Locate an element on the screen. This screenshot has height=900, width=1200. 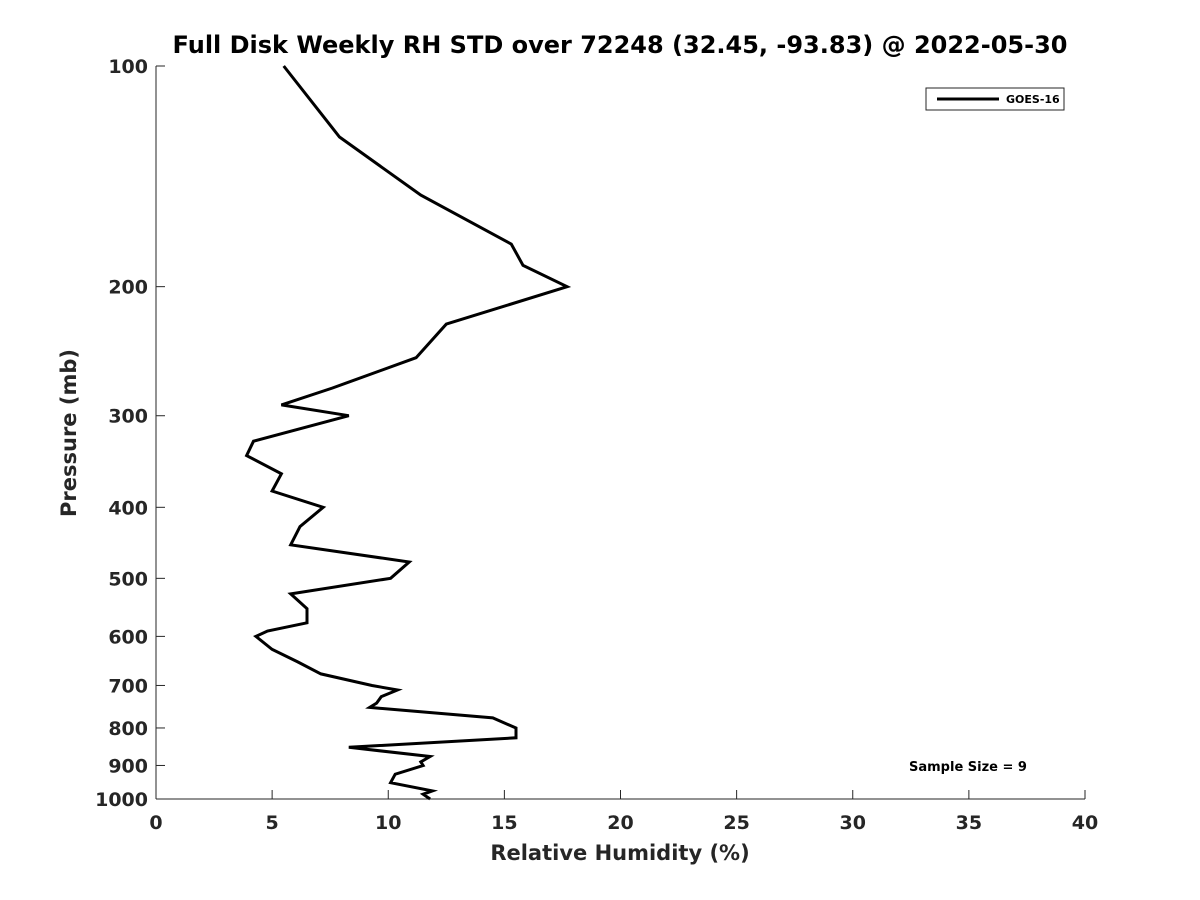
sample-size-annotation: Sample Size = 9 is located at coordinates (968, 767).